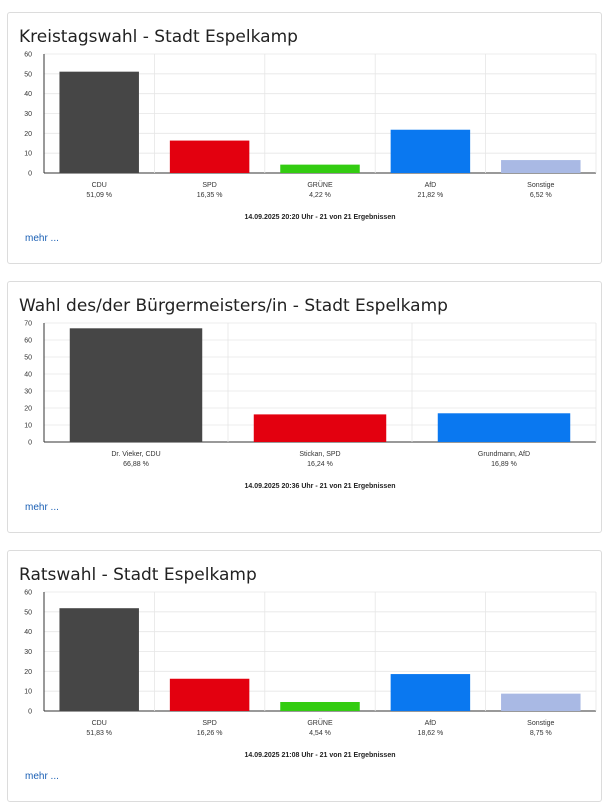  I want to click on value-label: 16,26 %, so click(210, 733).